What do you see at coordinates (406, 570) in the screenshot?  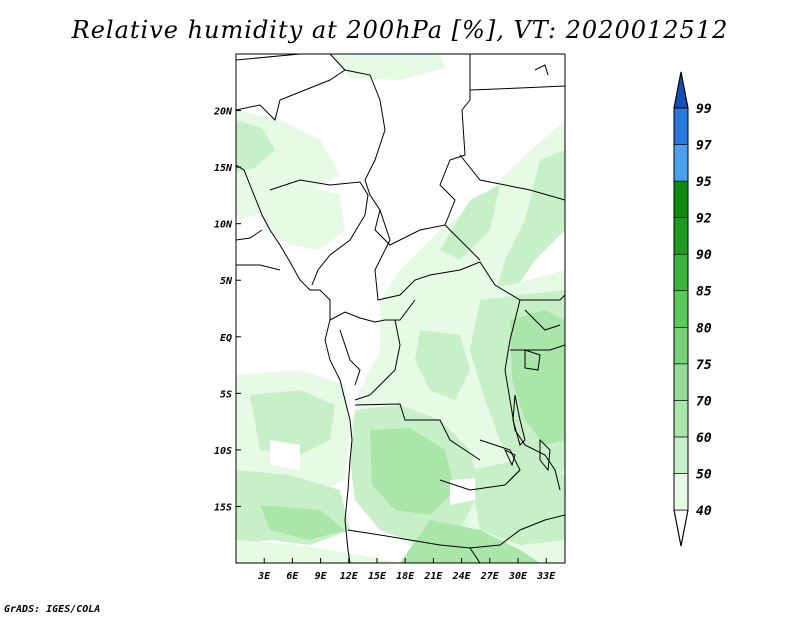 I see `longitude-axis: 3E 6E 9E 12E 15E 18E 21E 24E 27E 30E 33E` at bounding box center [406, 570].